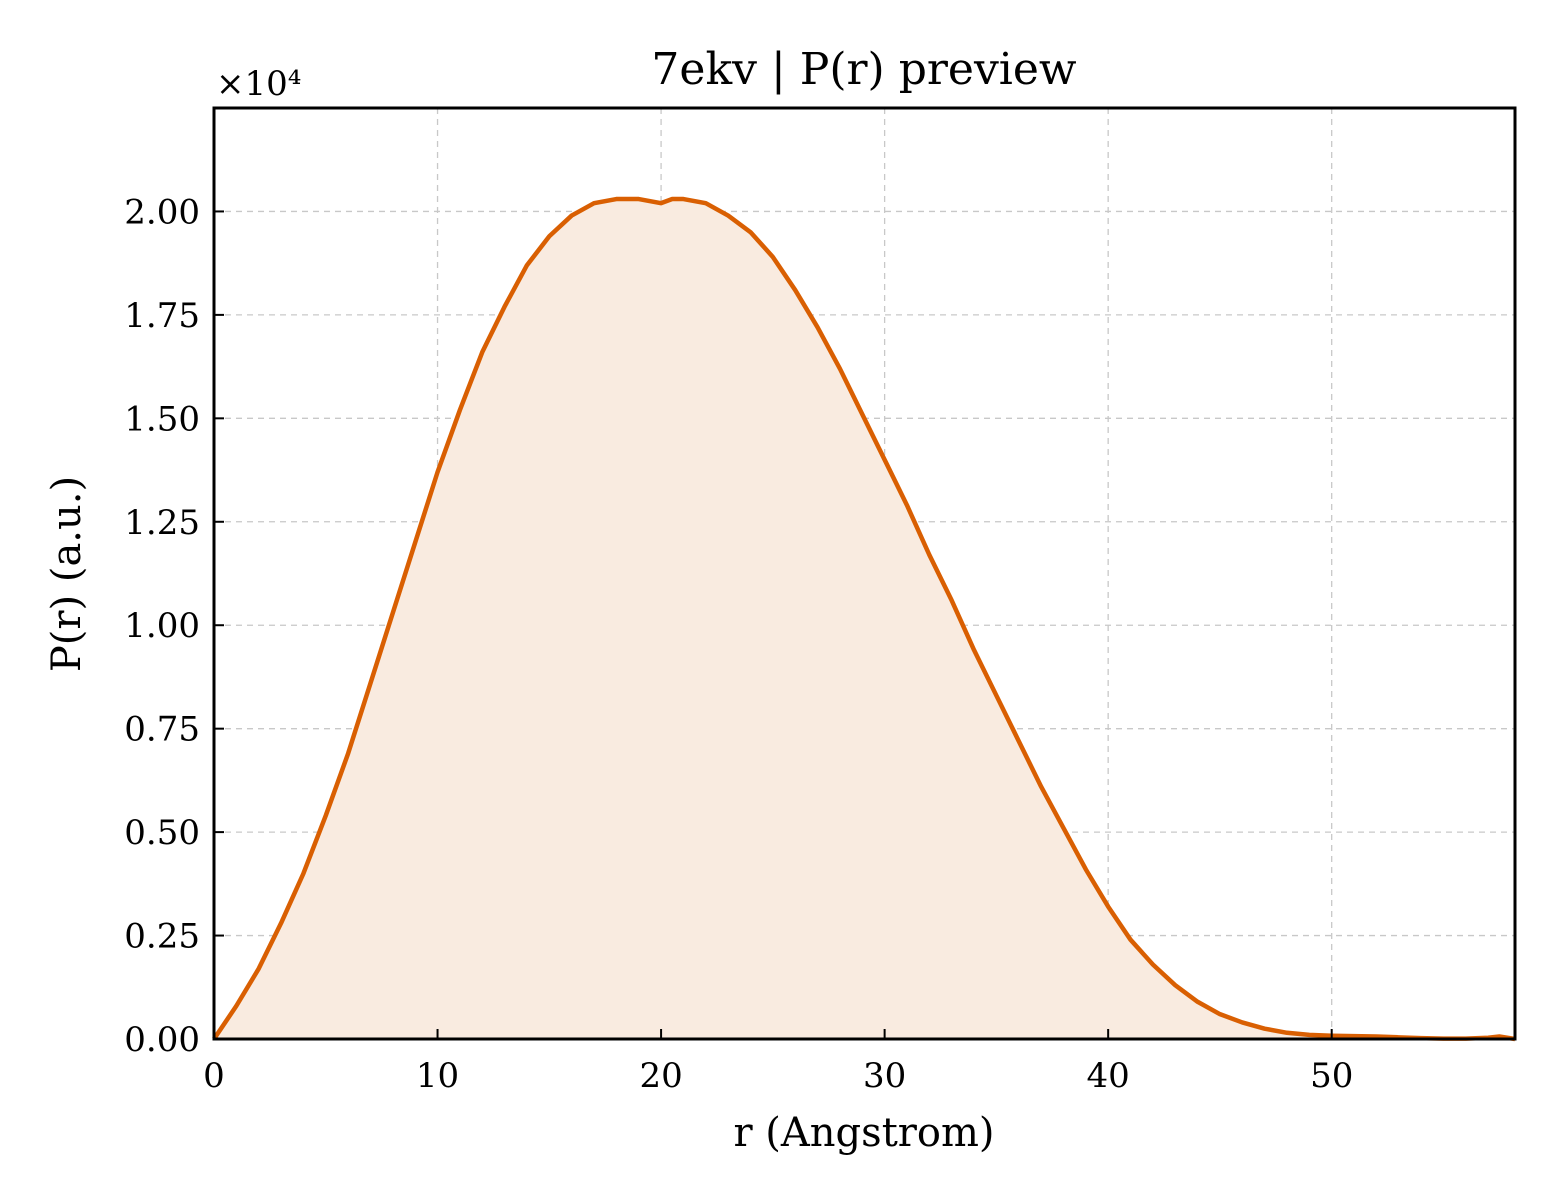 This screenshot has width=1560, height=1200. Describe the element at coordinates (214, 1076) in the screenshot. I see `x-tick-label: 0` at that location.